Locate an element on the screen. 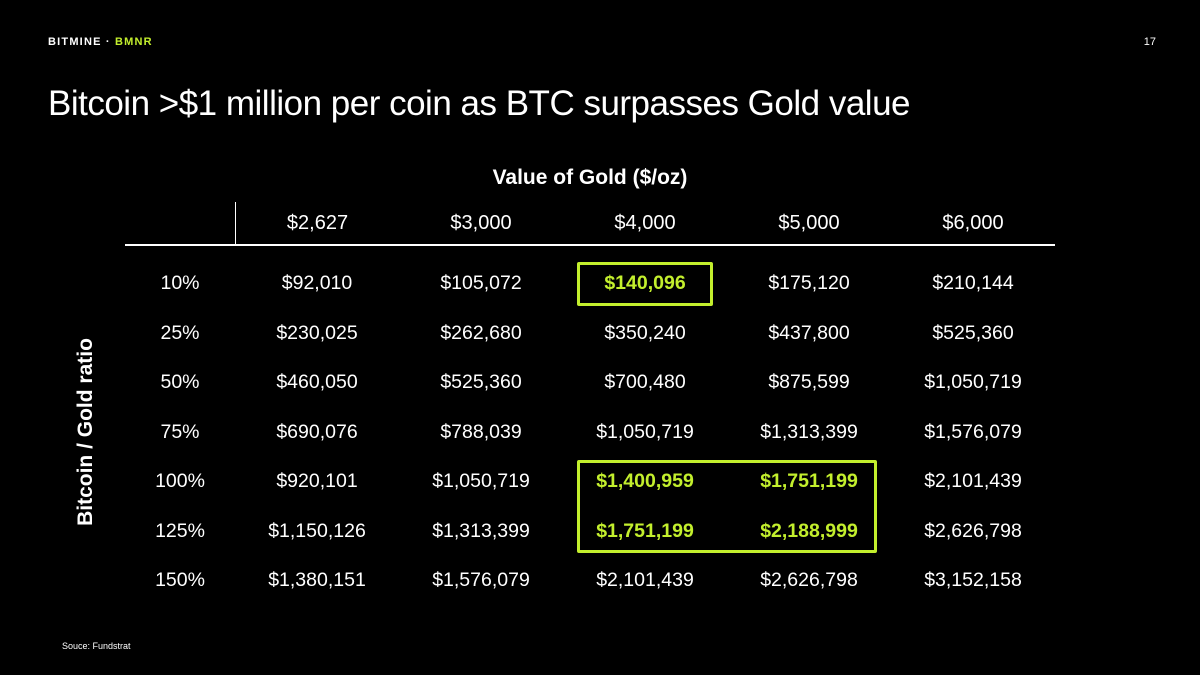 This screenshot has width=1200, height=675. table-cell: $2,188,999 is located at coordinates (809, 530).